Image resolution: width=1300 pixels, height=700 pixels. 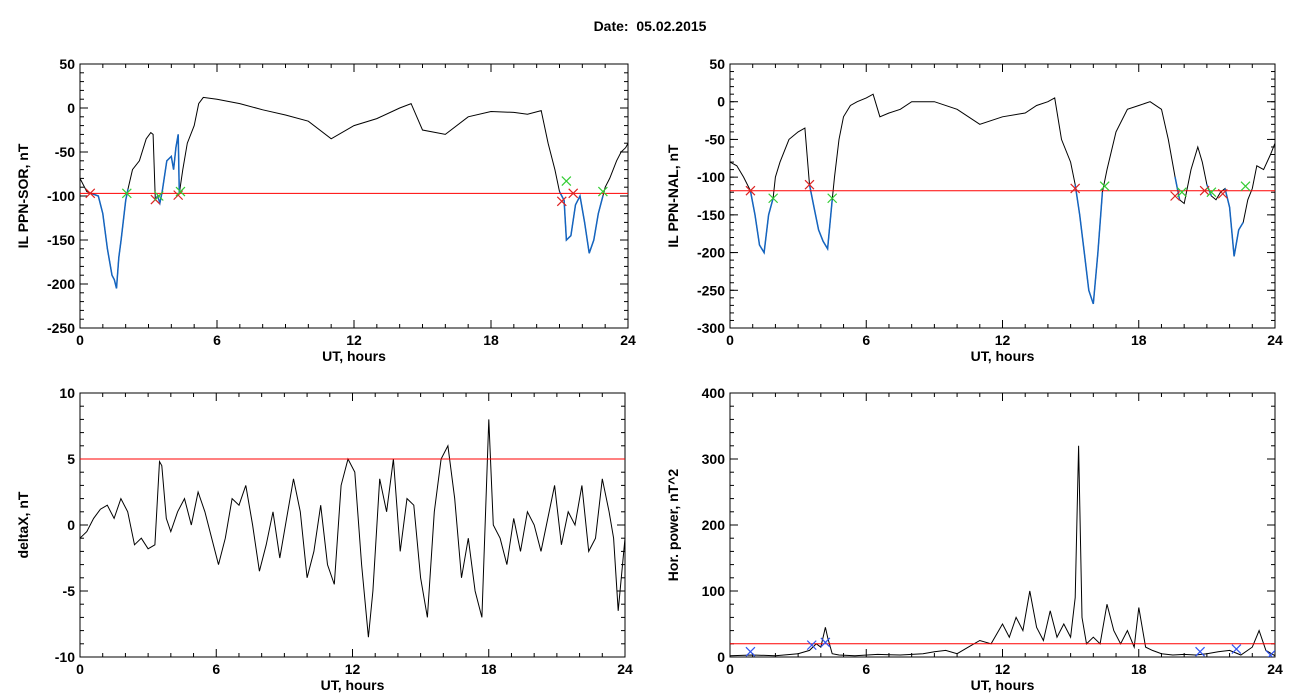 I want to click on y-axis-label: Hor. power, nT^2, so click(x=673, y=525).